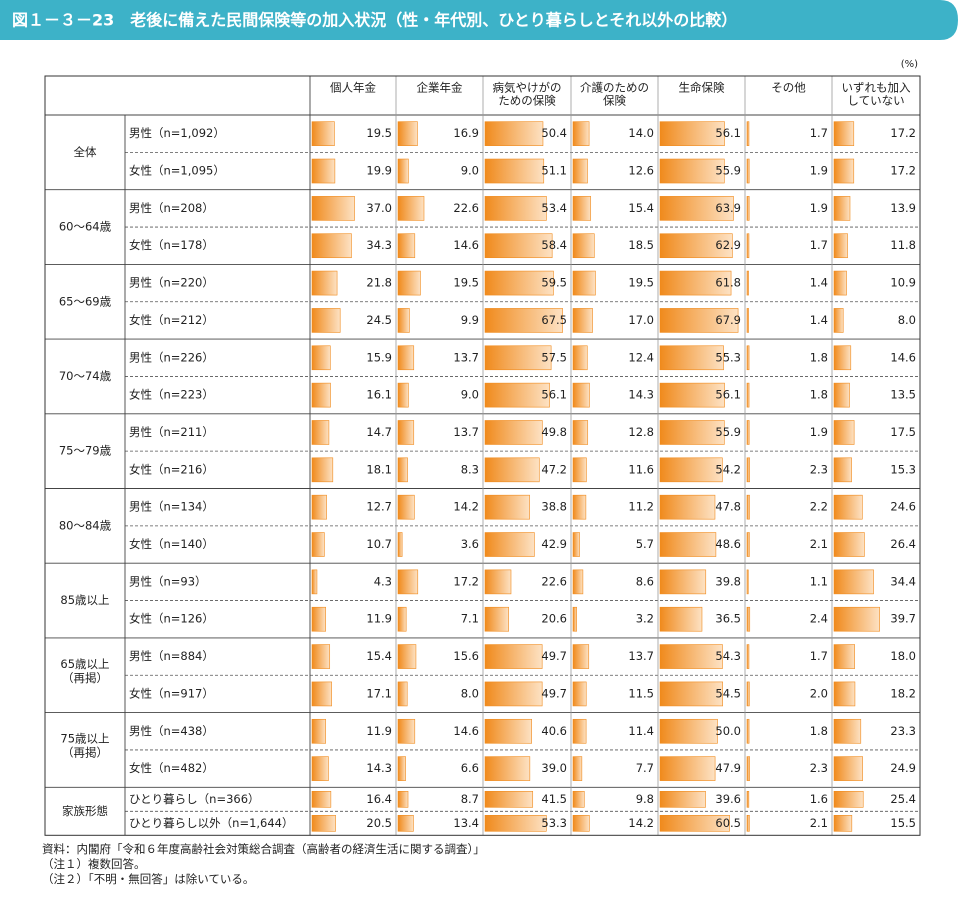 This screenshot has width=964, height=908. I want to click on column-header: その他, so click(788, 88).